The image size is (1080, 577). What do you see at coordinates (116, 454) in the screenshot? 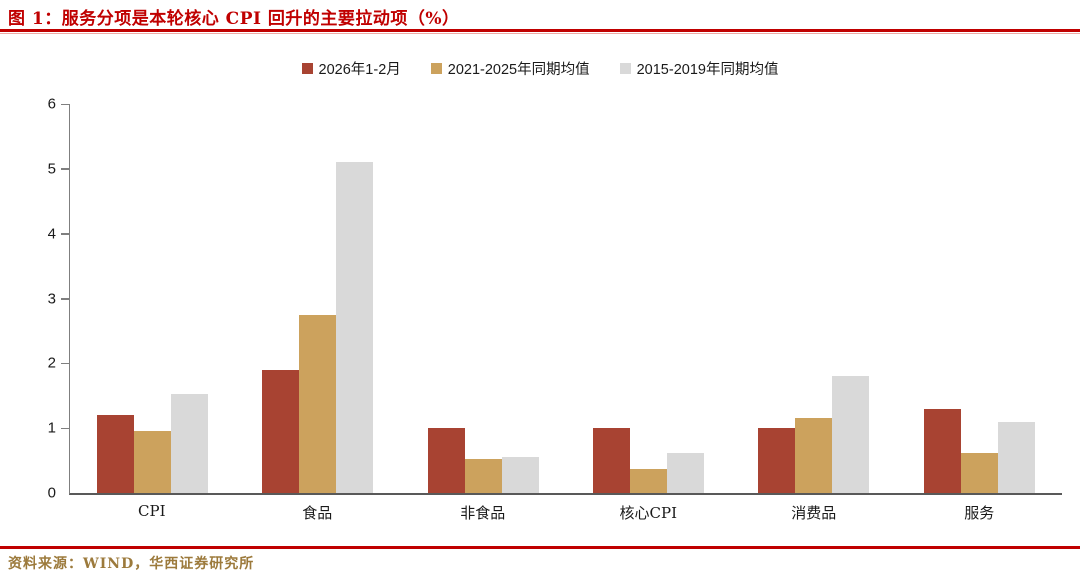
I see `bar-CPI-series0` at bounding box center [116, 454].